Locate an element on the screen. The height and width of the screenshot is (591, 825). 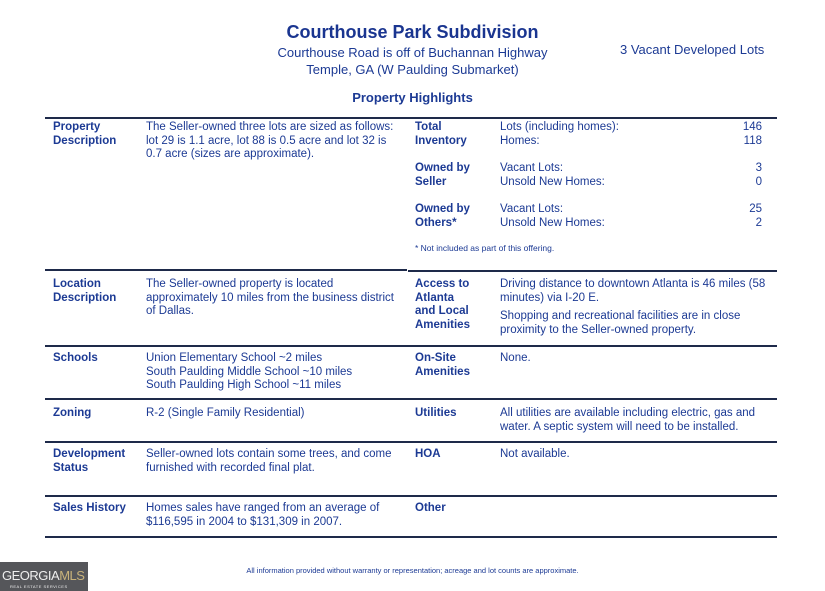
section-title: Property Highlights is located at coordinates (412, 97).